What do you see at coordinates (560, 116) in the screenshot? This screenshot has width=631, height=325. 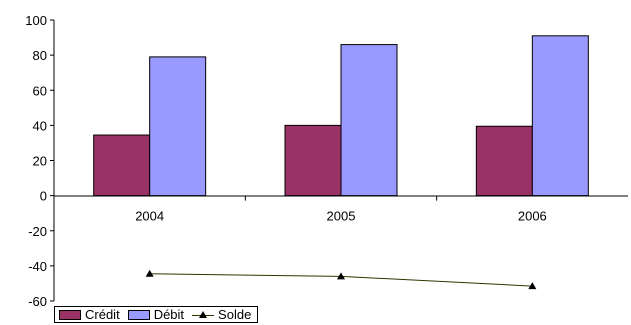 I see `bar-débit-2006` at bounding box center [560, 116].